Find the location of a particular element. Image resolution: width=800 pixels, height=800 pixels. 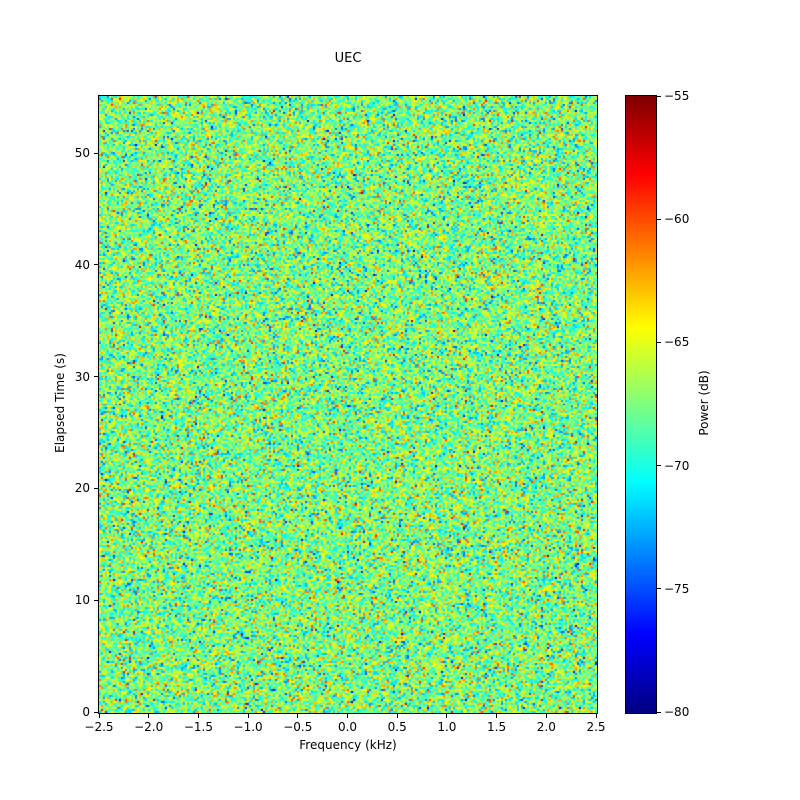

x-tick-label: 2.5 is located at coordinates (596, 727).